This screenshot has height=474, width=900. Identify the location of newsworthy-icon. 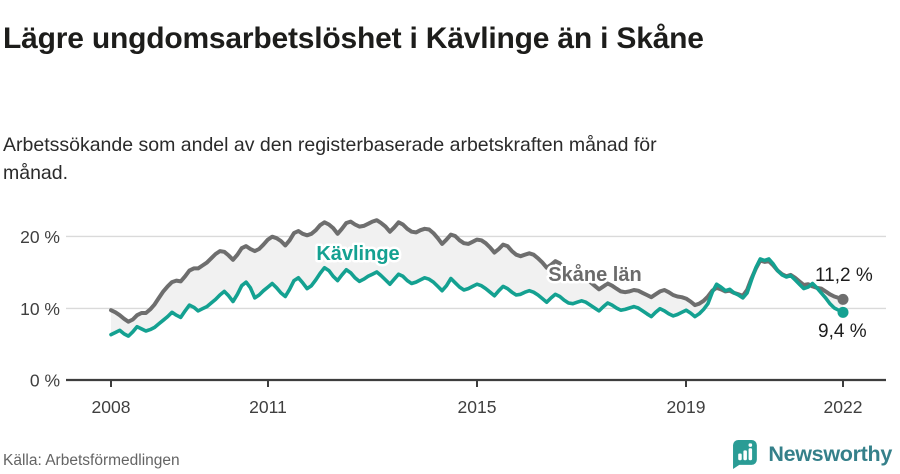
(745, 454).